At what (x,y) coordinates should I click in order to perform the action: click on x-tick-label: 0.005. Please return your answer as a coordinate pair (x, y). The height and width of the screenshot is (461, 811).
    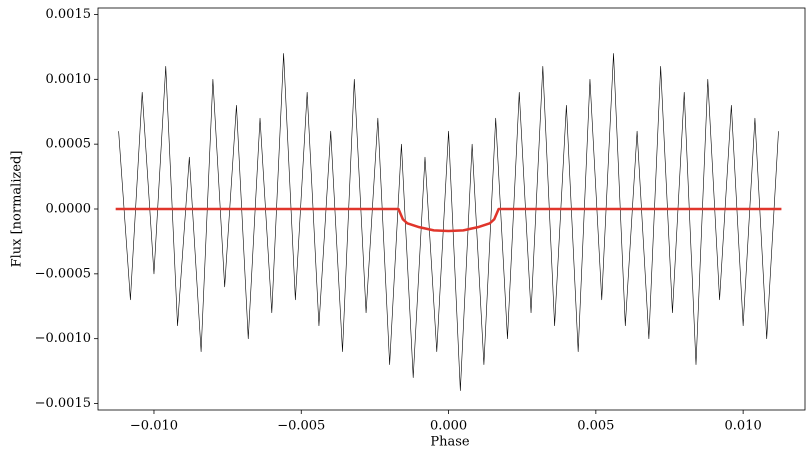
    Looking at the image, I should click on (595, 426).